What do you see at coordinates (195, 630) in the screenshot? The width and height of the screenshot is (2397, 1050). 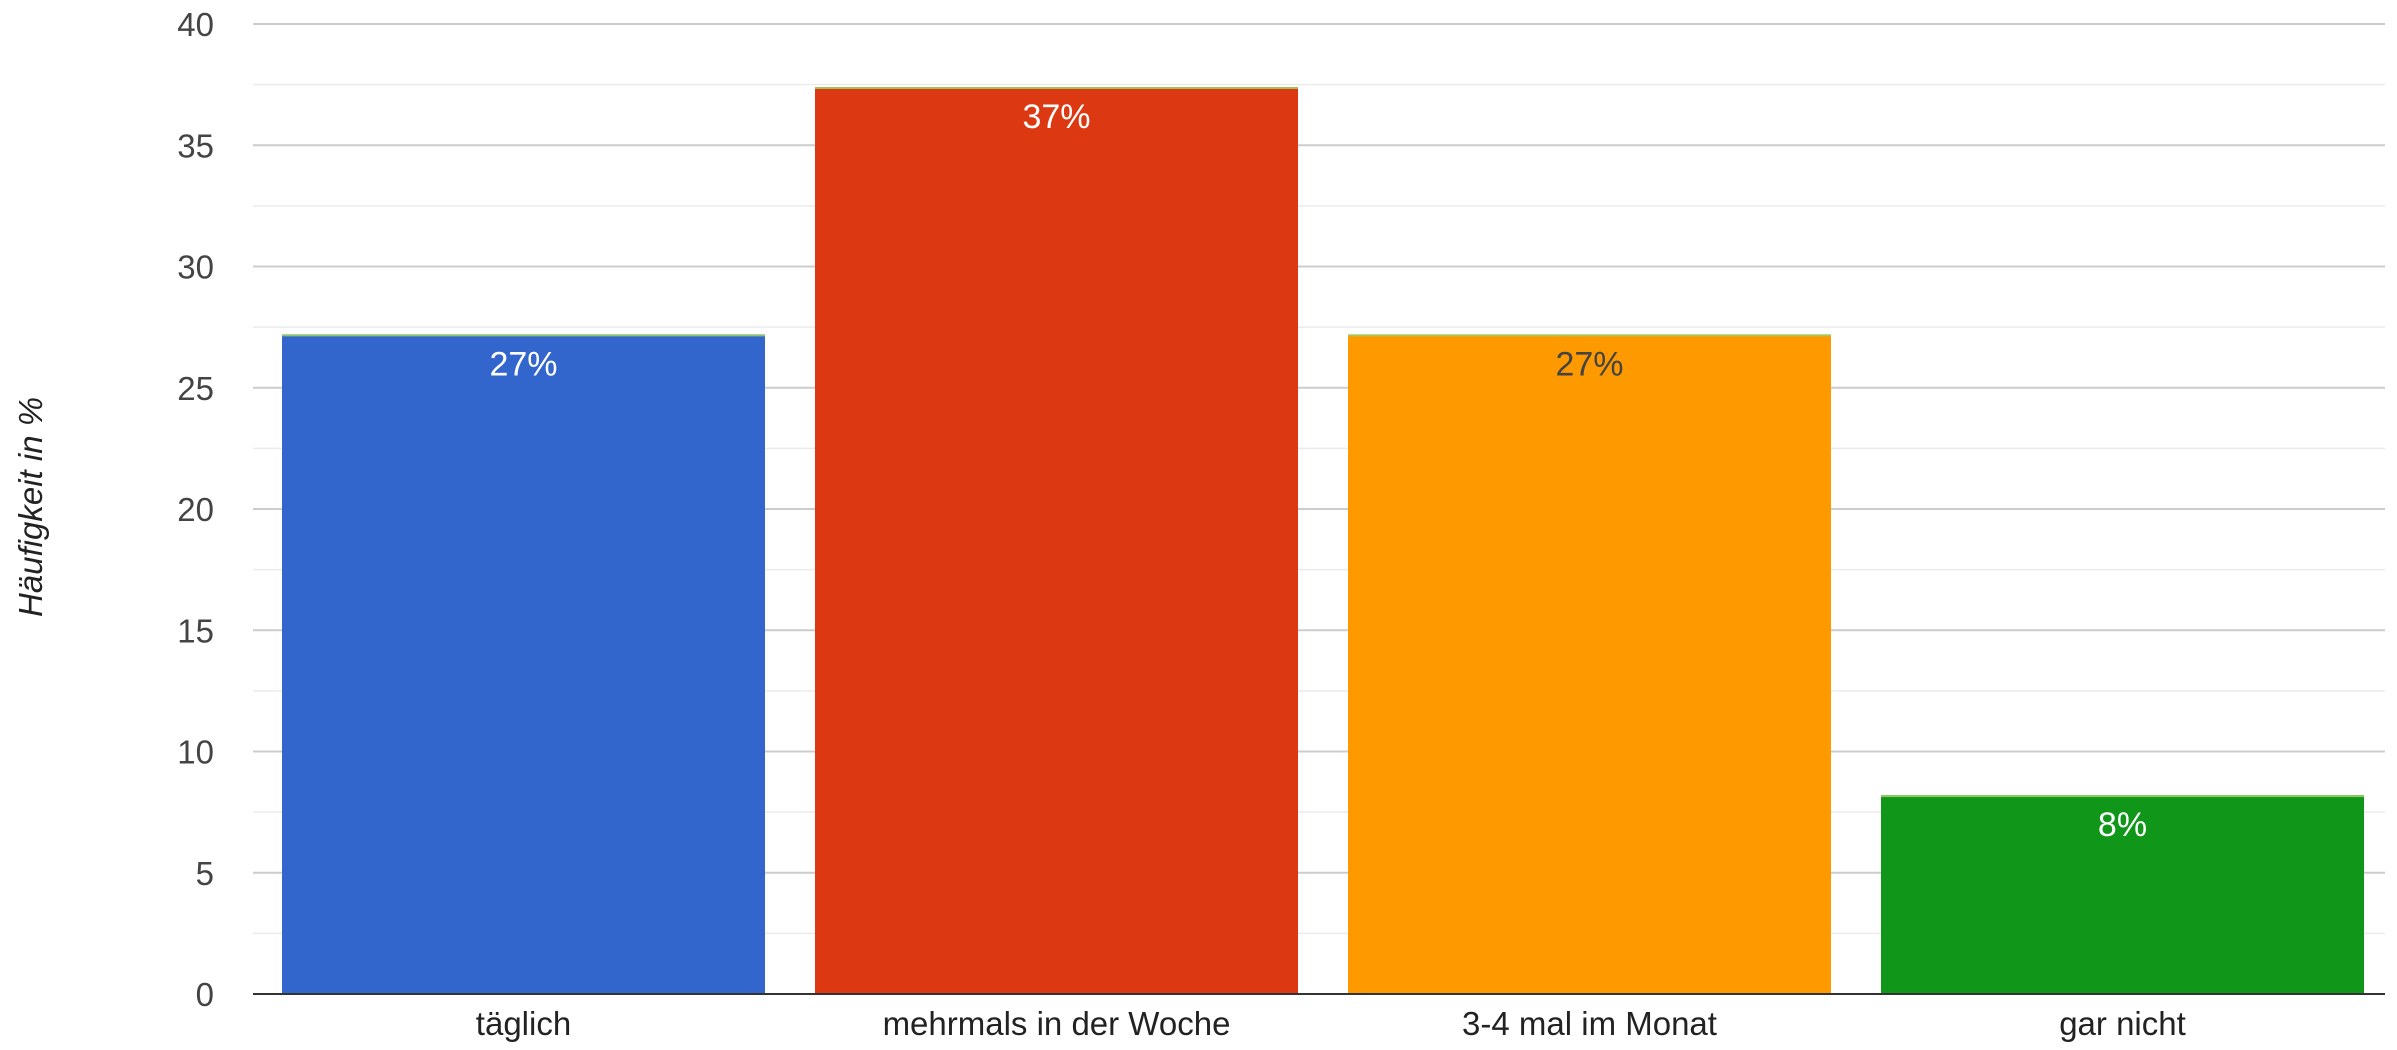 I see `y-tick-label: 15` at bounding box center [195, 630].